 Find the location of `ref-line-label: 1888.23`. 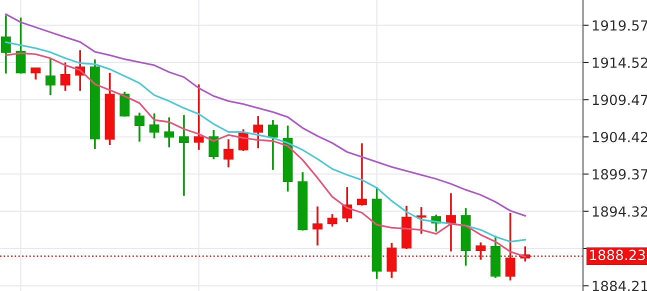

ref-line-label: 1888.23 is located at coordinates (617, 255).